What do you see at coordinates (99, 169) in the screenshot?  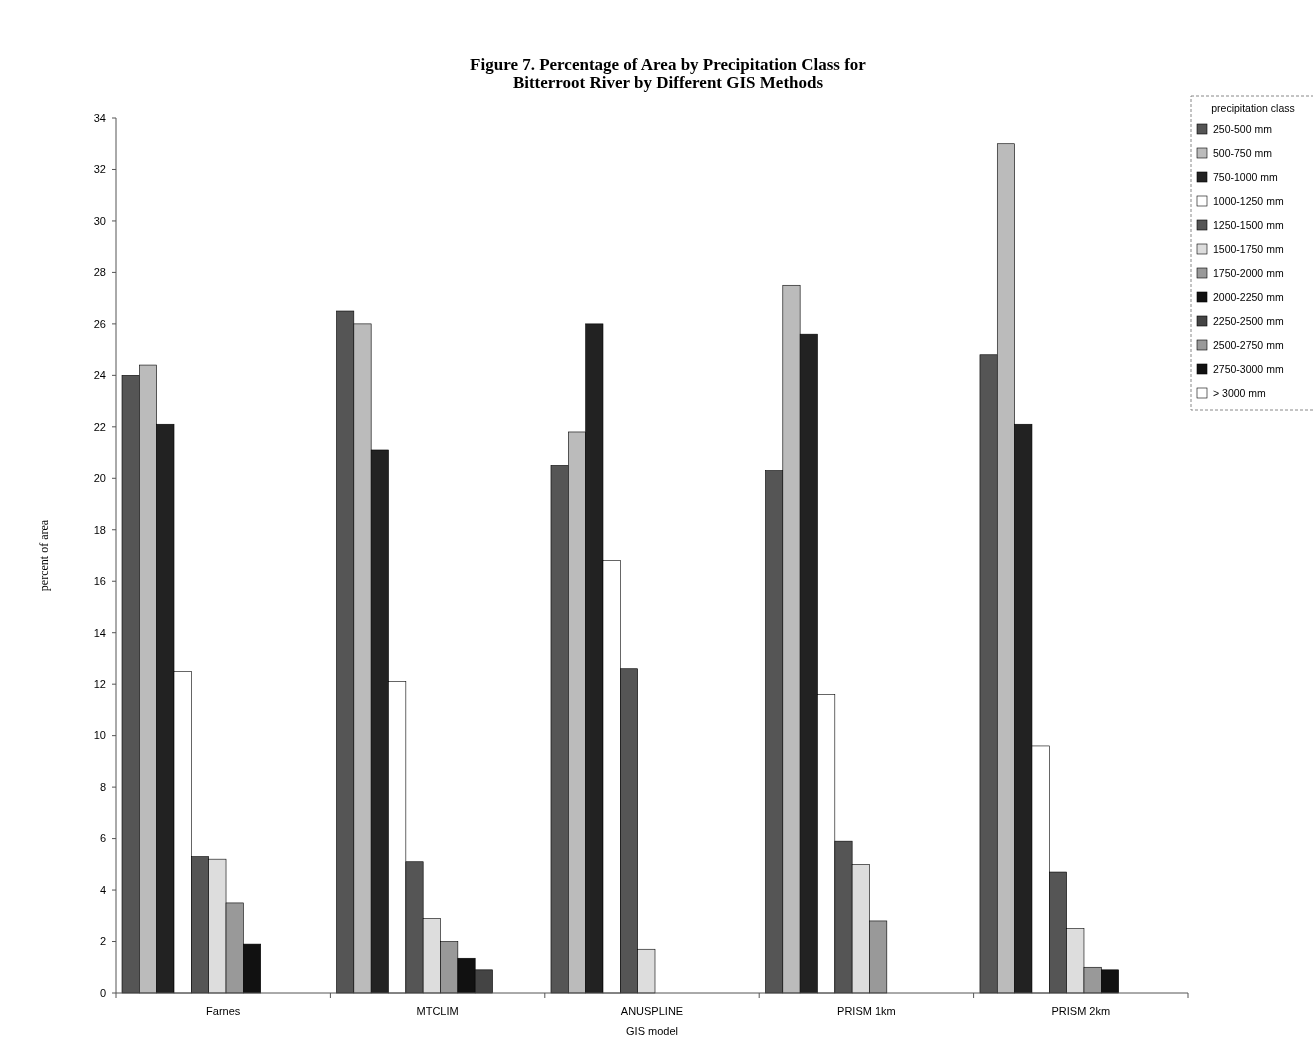 I see `y-tick-label: 32` at bounding box center [99, 169].